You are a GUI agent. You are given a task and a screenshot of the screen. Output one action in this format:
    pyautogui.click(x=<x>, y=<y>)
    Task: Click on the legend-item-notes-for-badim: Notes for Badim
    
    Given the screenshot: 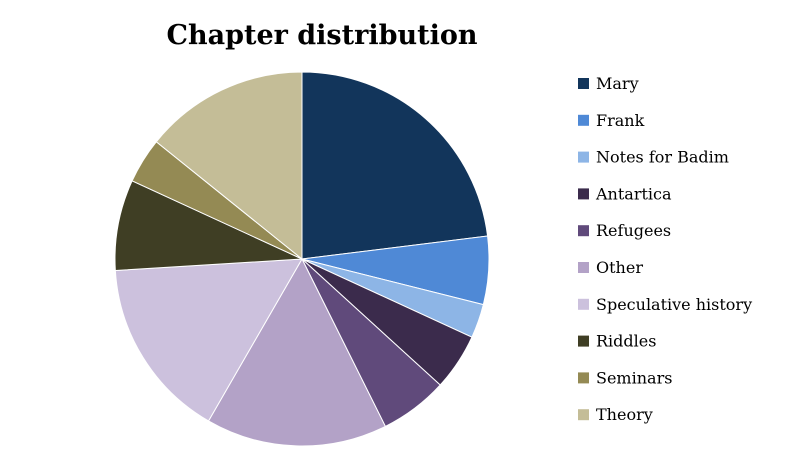 What is the action you would take?
    pyautogui.click(x=653, y=157)
    